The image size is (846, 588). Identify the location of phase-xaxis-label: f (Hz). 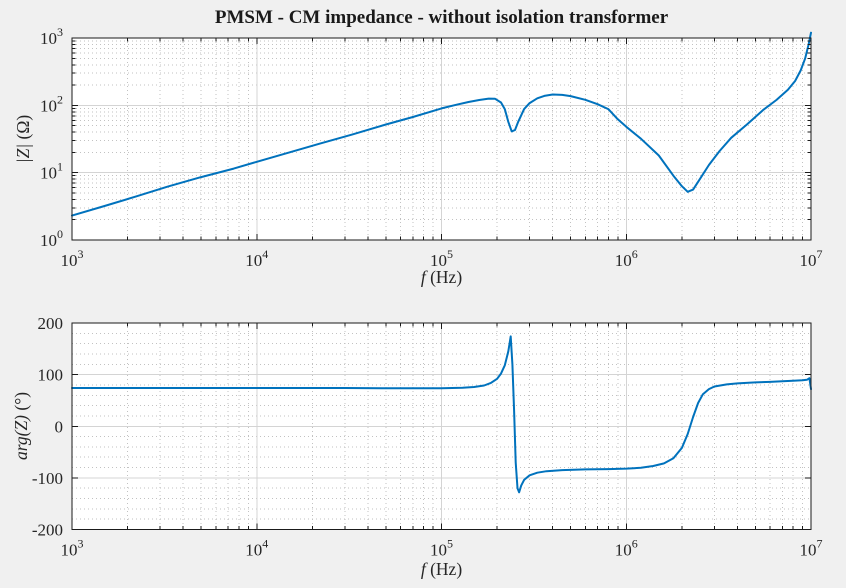
(441, 569).